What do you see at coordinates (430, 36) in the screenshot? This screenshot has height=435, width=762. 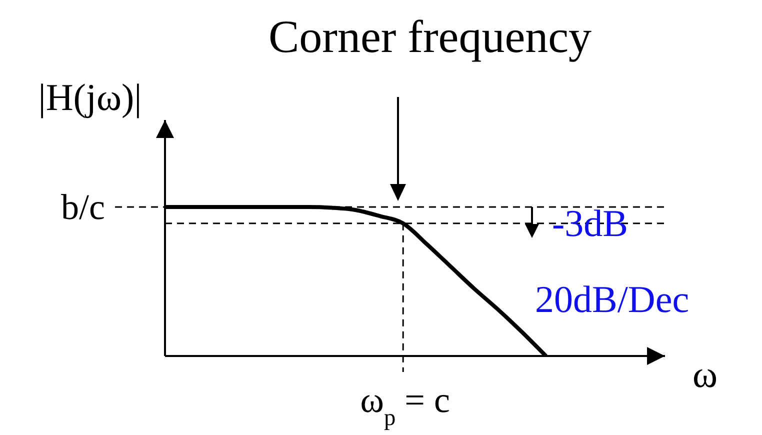 I see `chart-title: Corner frequency` at bounding box center [430, 36].